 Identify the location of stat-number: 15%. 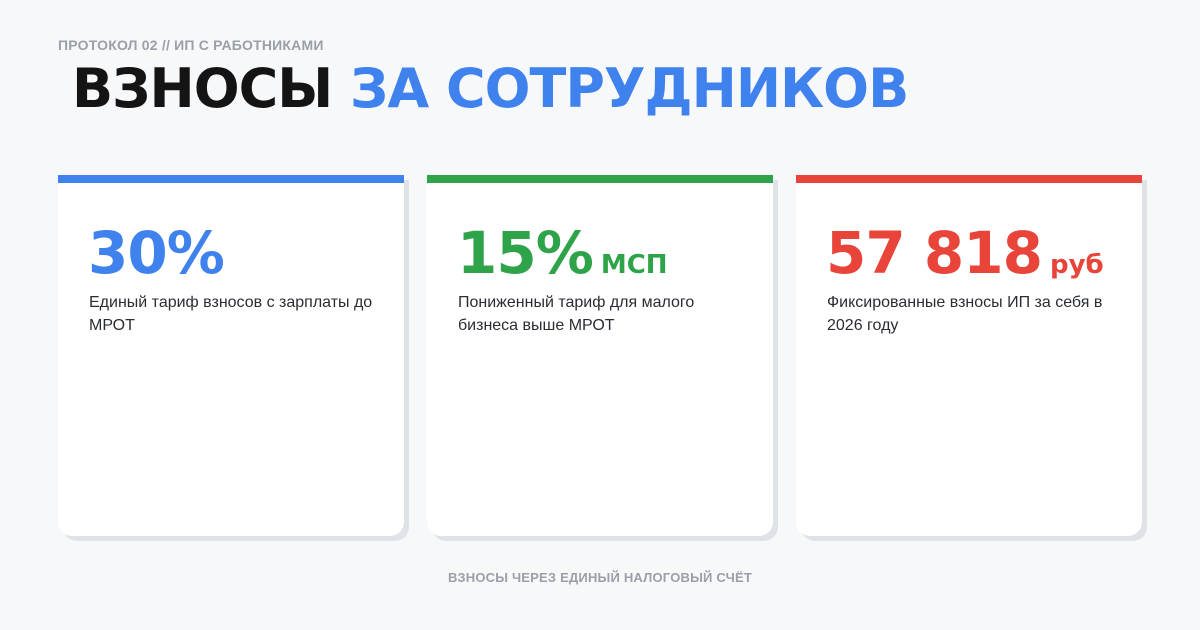
(525, 253).